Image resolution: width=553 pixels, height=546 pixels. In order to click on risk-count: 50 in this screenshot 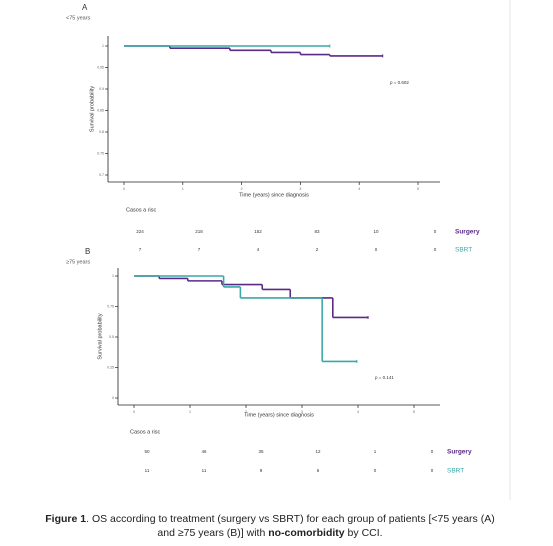, I will do `click(147, 451)`.